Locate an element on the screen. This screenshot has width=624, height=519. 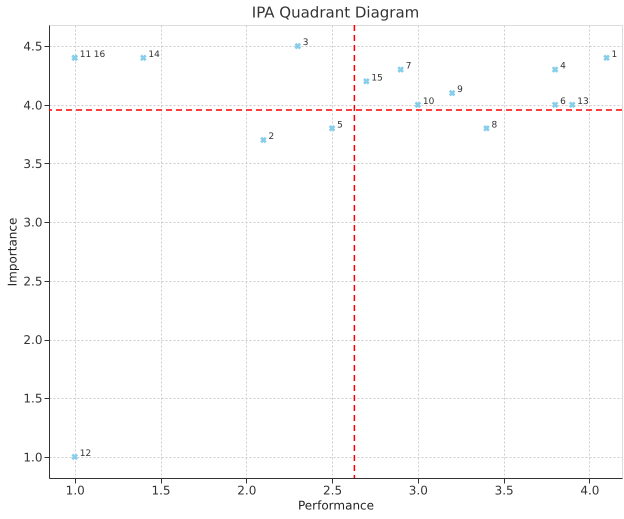
y-tick-label: 2.5 is located at coordinates (32, 281).